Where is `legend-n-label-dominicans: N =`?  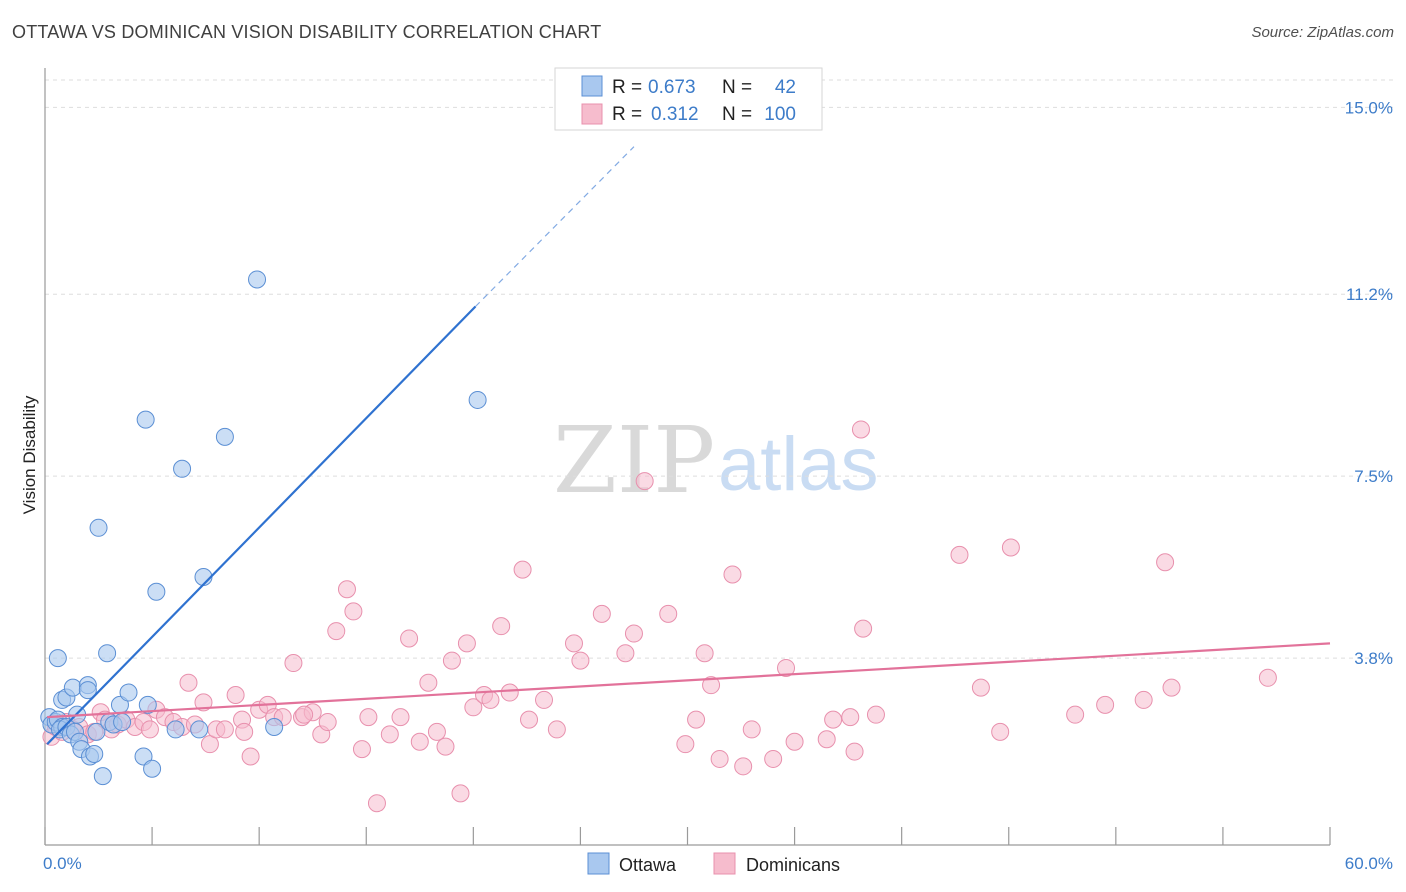
legend-n-label-dominicans: N = is located at coordinates (737, 114).